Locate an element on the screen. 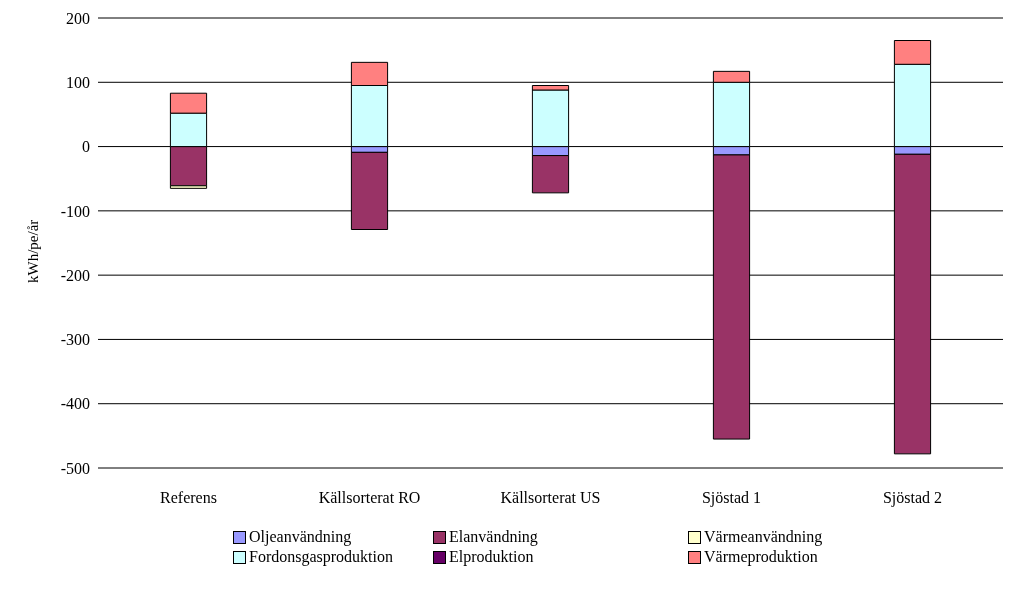  y-tick-label: -200 is located at coordinates (75, 275).